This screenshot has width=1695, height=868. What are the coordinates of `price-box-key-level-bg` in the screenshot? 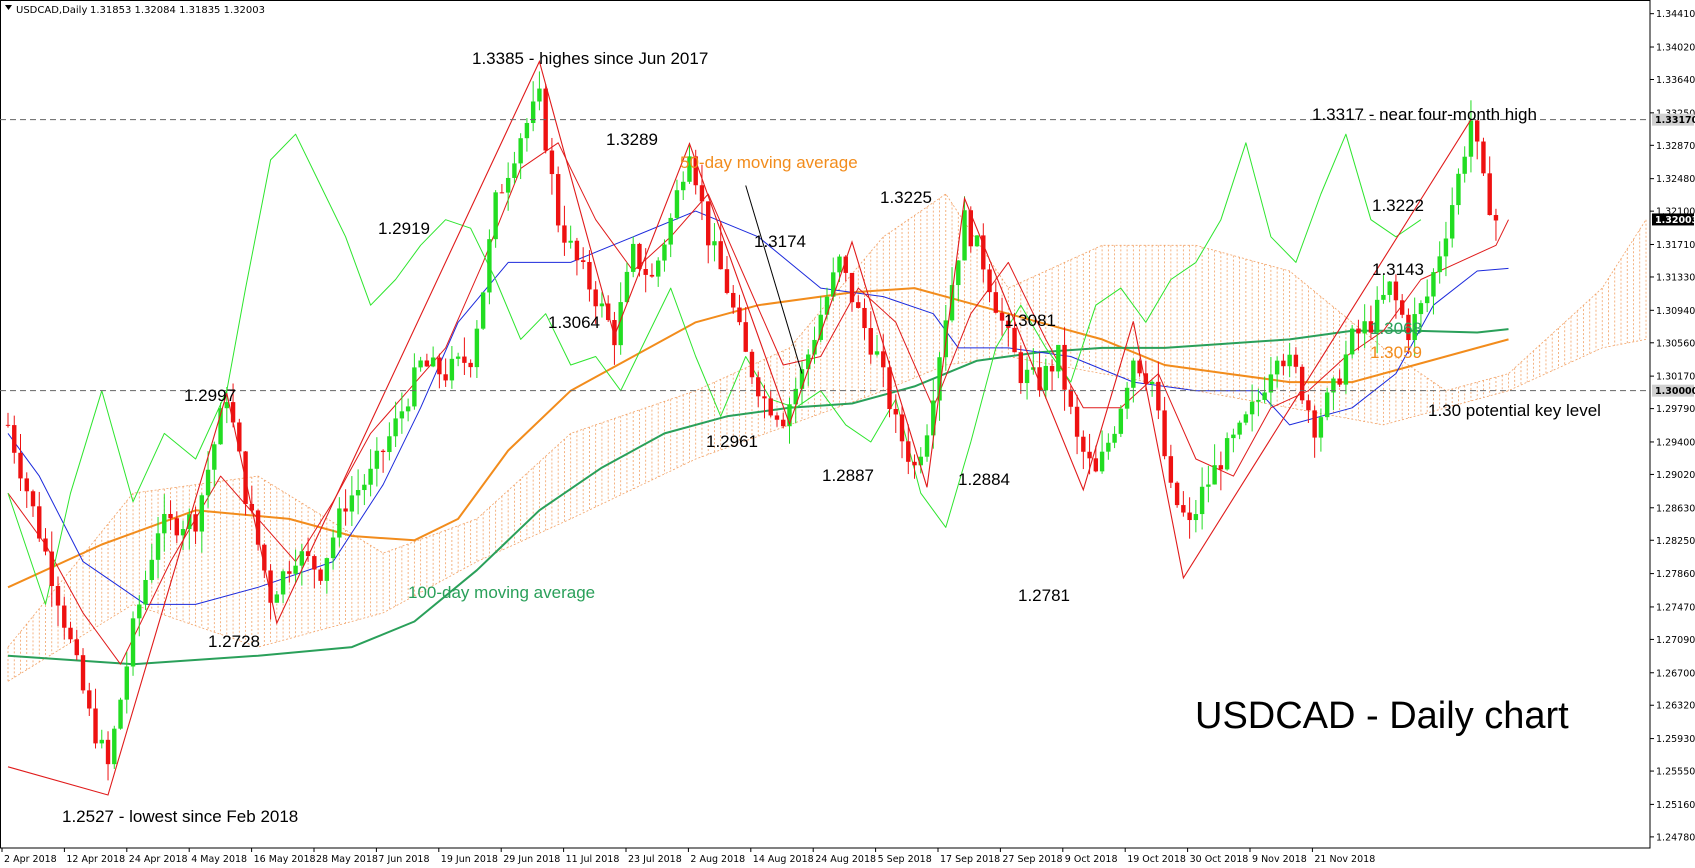 It's located at (1673, 390).